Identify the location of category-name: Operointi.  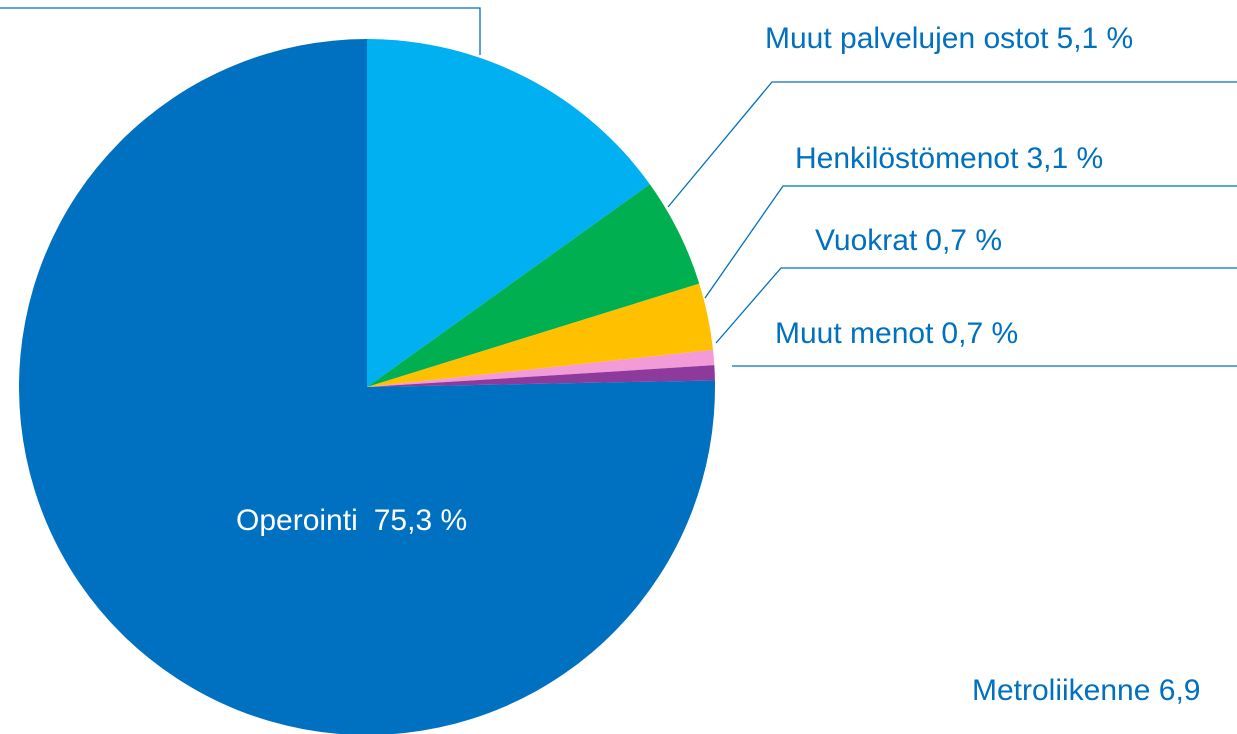
(297, 520).